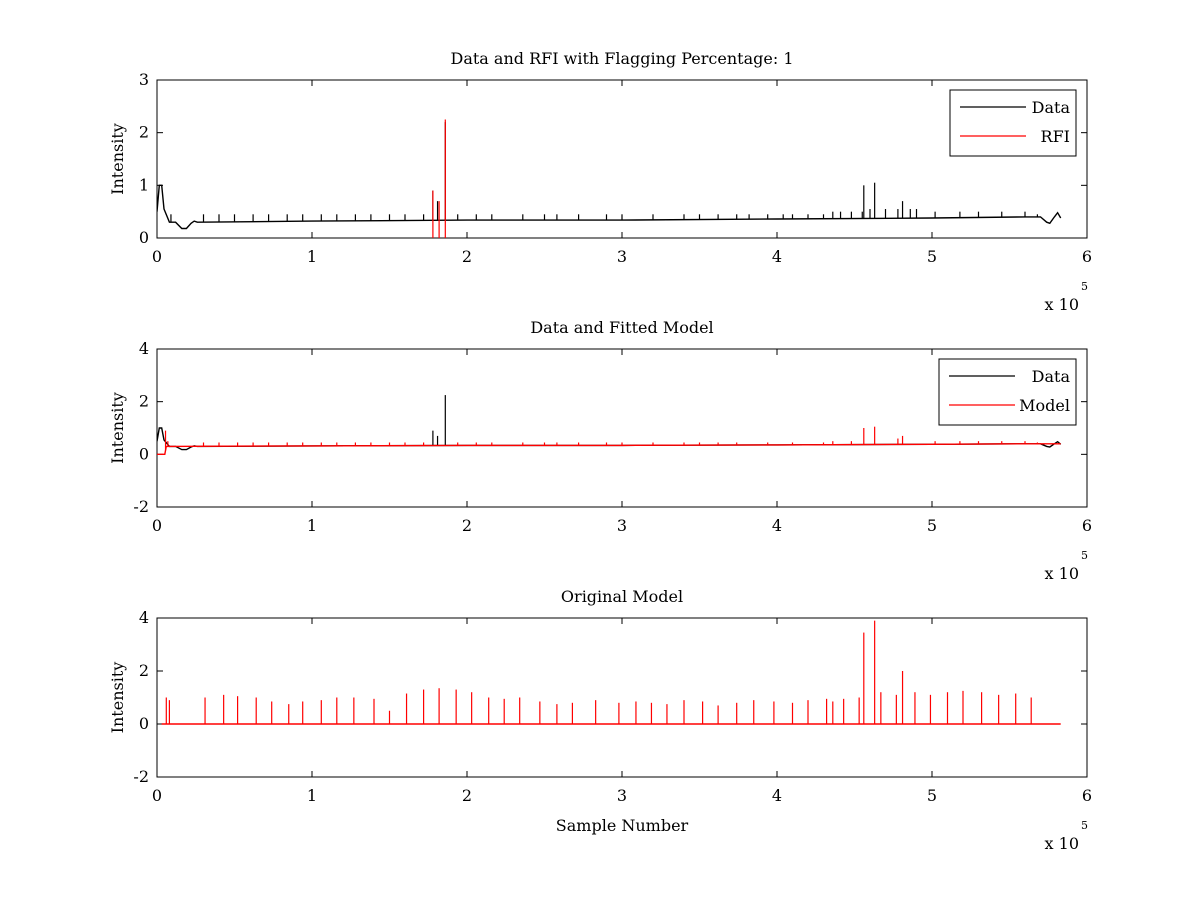  Describe the element at coordinates (609, 207) in the screenshot. I see `series-baseline-line` at that location.